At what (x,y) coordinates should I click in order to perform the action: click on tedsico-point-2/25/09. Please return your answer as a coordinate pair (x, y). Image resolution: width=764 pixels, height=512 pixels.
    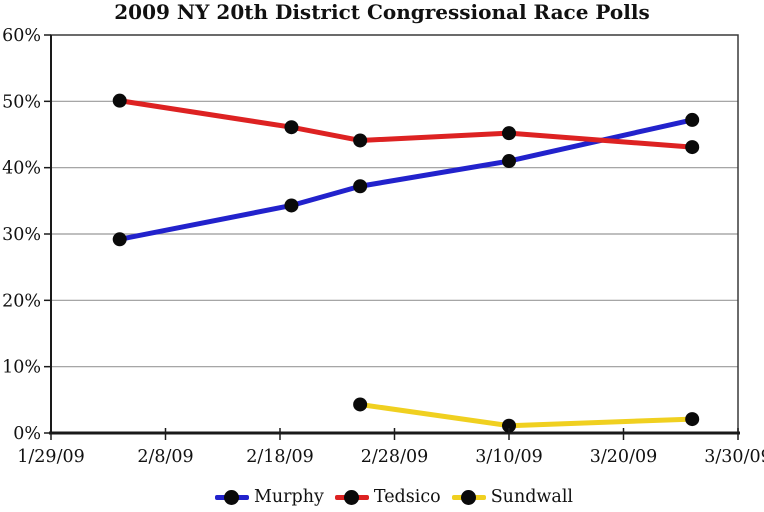
    Looking at the image, I should click on (360, 140).